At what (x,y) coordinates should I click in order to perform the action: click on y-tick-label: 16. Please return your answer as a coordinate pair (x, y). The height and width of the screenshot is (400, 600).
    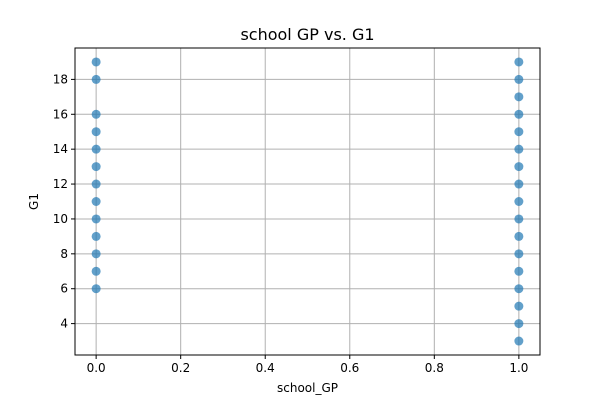
    Looking at the image, I should click on (60, 114).